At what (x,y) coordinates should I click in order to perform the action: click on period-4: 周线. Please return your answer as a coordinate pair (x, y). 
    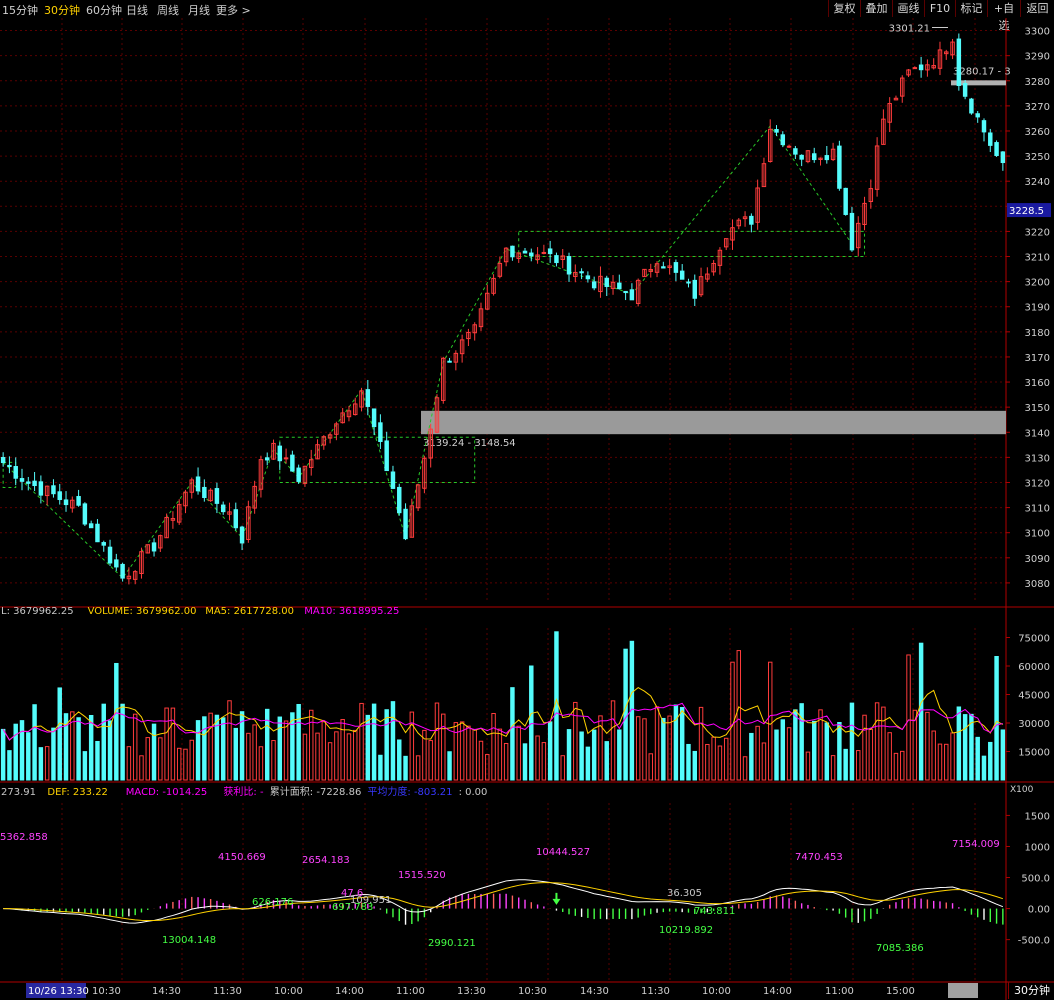
    Looking at the image, I should click on (168, 10).